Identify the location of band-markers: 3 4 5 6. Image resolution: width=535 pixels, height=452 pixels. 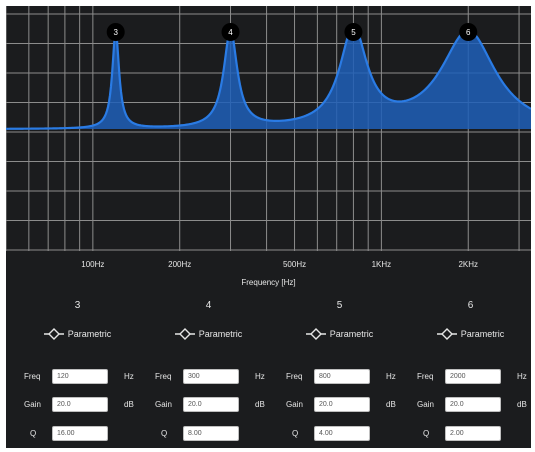
(292, 32).